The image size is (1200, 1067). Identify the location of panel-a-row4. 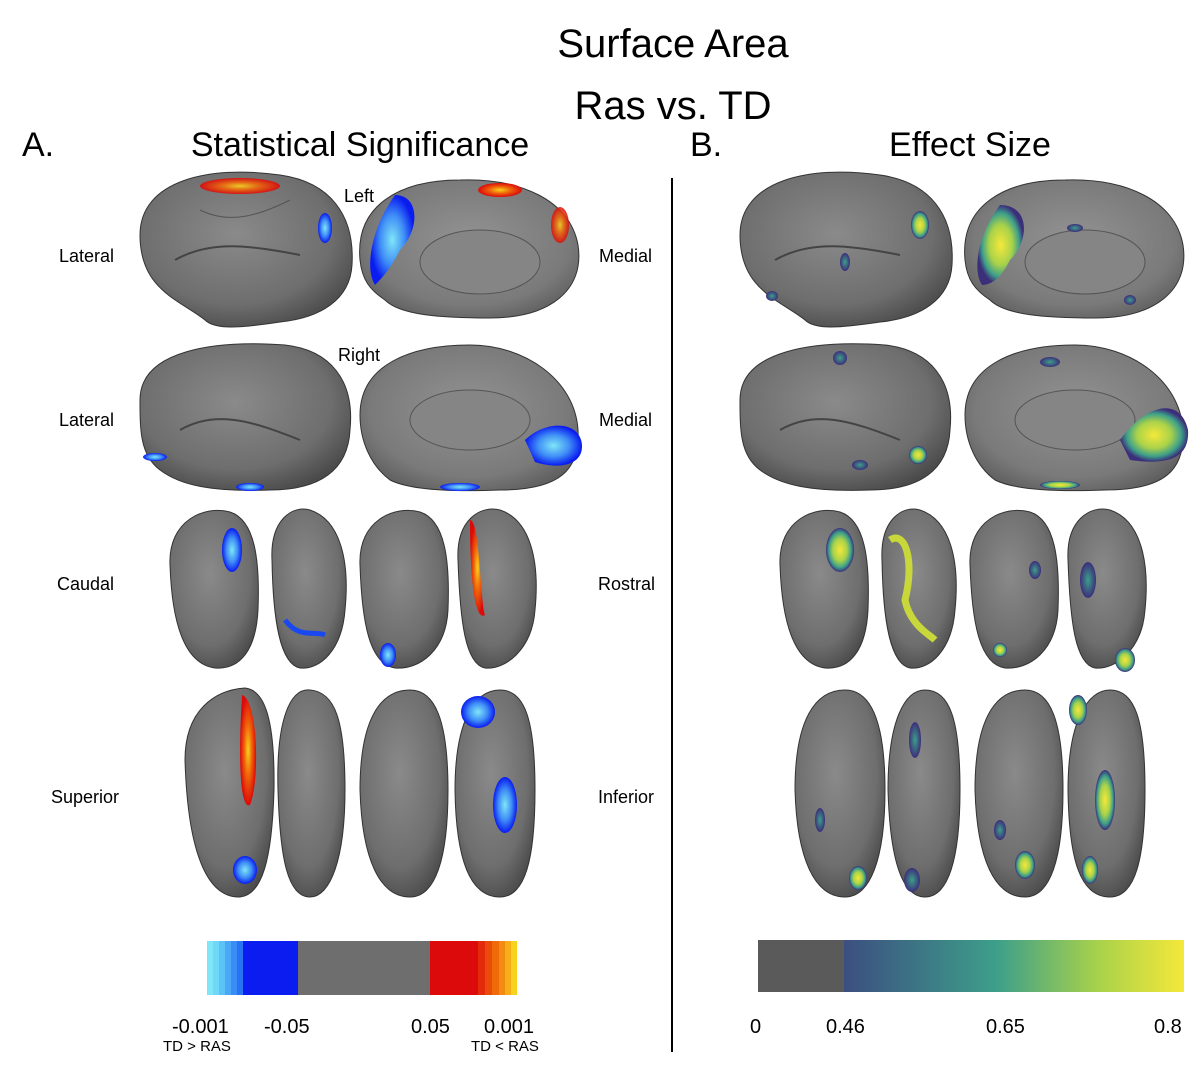
(360, 792).